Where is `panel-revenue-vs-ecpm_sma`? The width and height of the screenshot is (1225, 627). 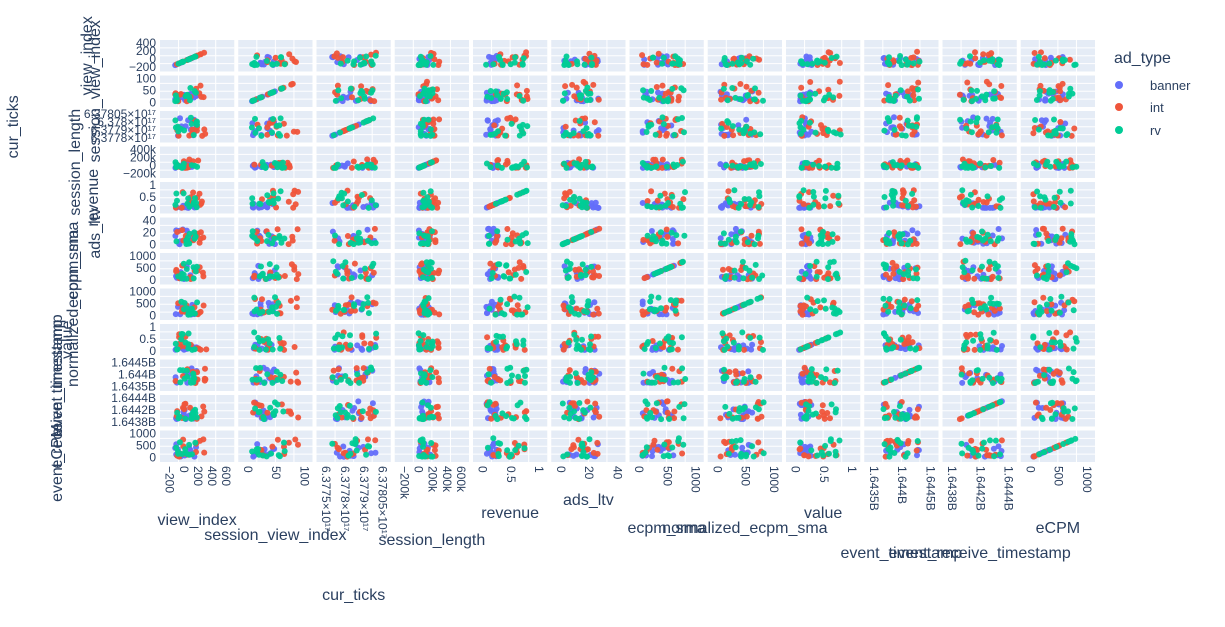
panel-revenue-vs-ecpm_sma is located at coordinates (666, 198).